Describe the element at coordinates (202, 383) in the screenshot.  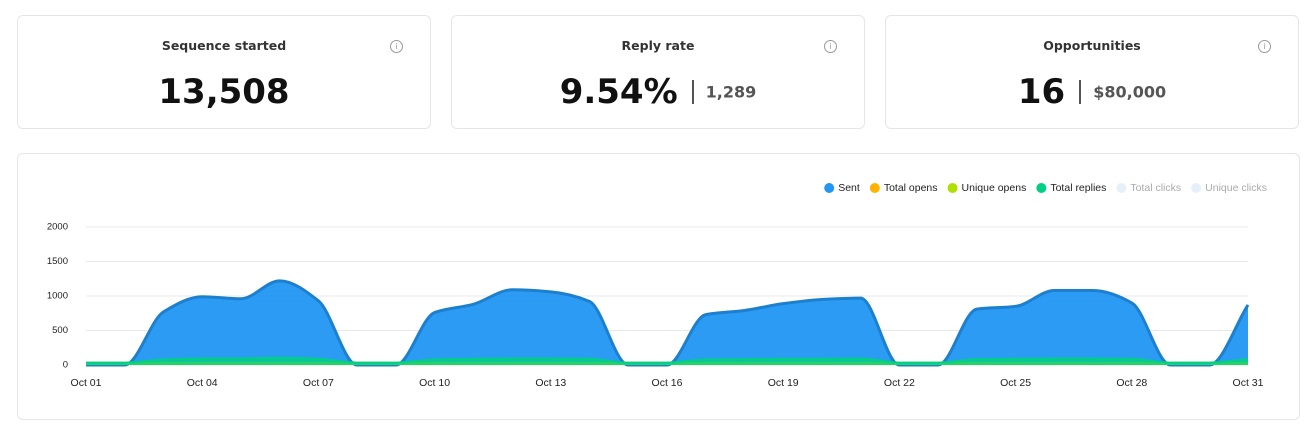
I see `x-tick-label: Oct 04` at that location.